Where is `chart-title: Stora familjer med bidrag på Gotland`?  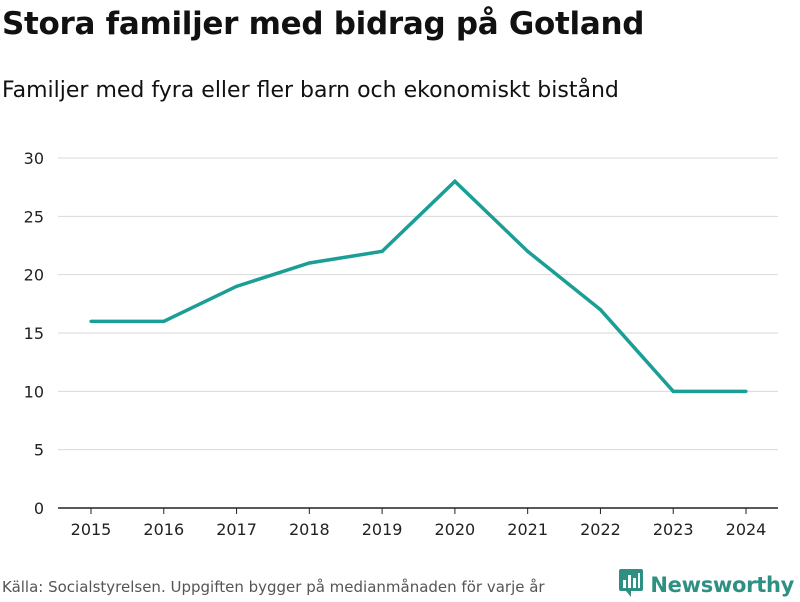
chart-title: Stora familjer med bidrag på Gotland is located at coordinates (323, 24).